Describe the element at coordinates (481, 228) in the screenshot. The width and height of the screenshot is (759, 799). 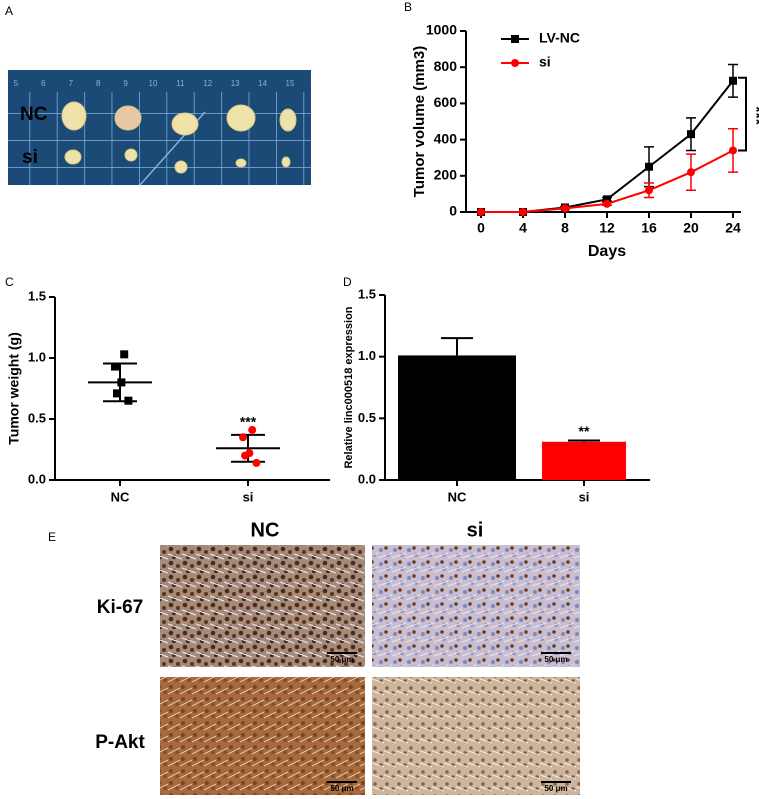
I see `x-tick-label: 0` at that location.